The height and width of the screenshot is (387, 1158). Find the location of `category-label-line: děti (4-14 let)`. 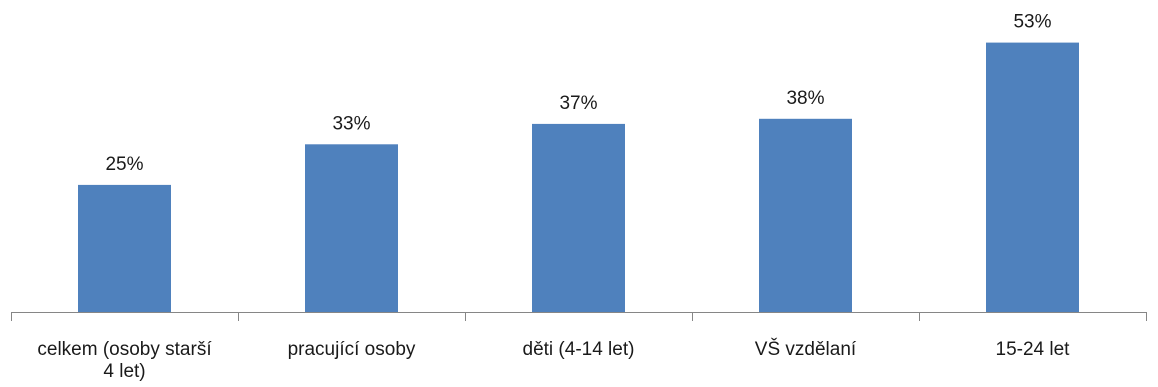

category-label-line: děti (4-14 let) is located at coordinates (579, 349).